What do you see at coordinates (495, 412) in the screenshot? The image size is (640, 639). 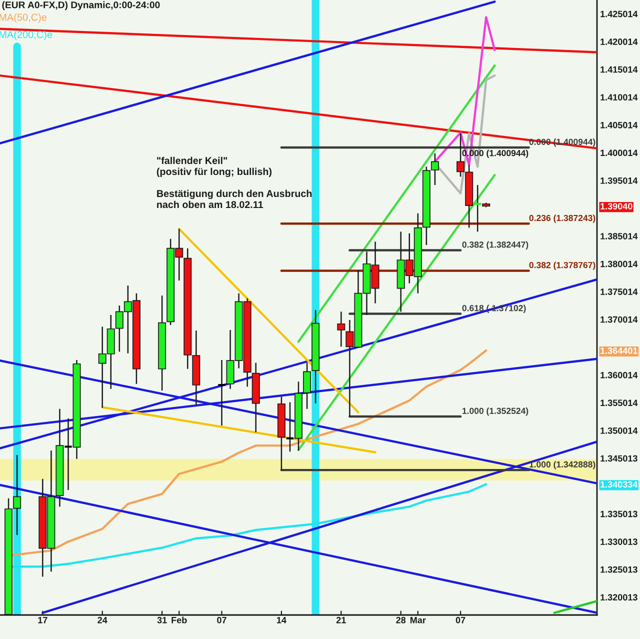 I see `annotation: 1.000 (1.352524)` at bounding box center [495, 412].